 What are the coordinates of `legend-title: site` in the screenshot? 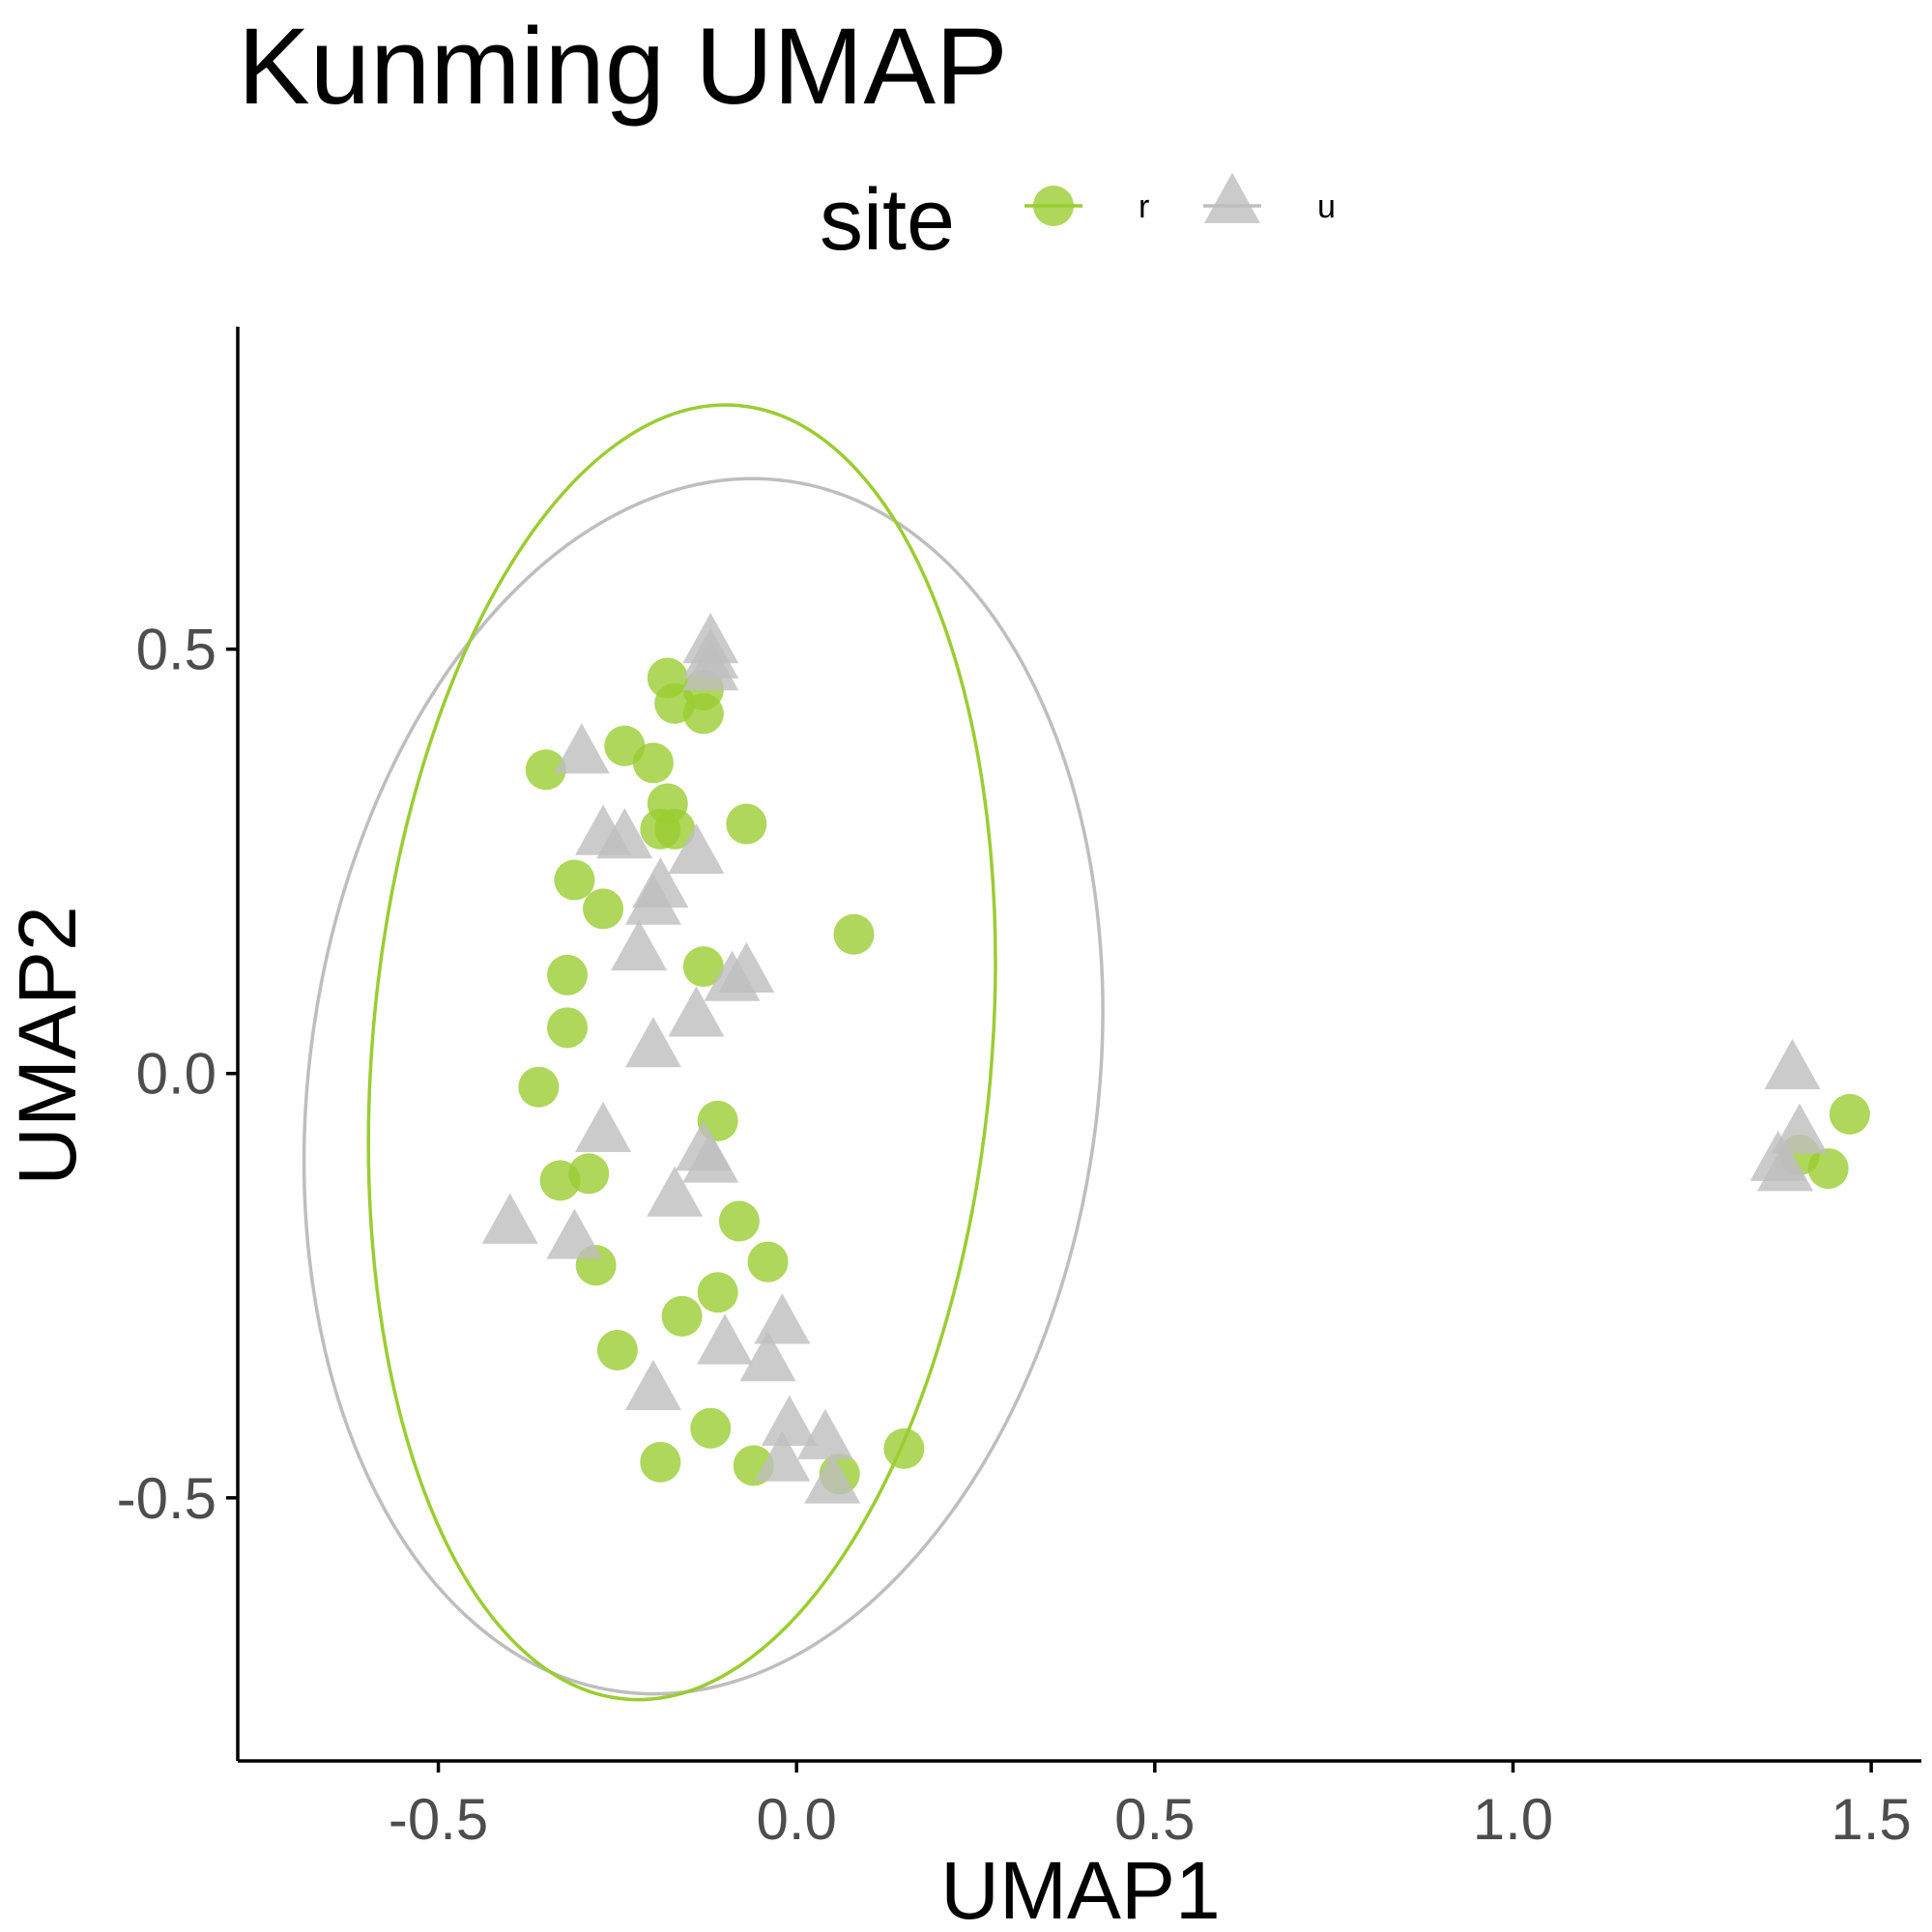 It's located at (887, 220).